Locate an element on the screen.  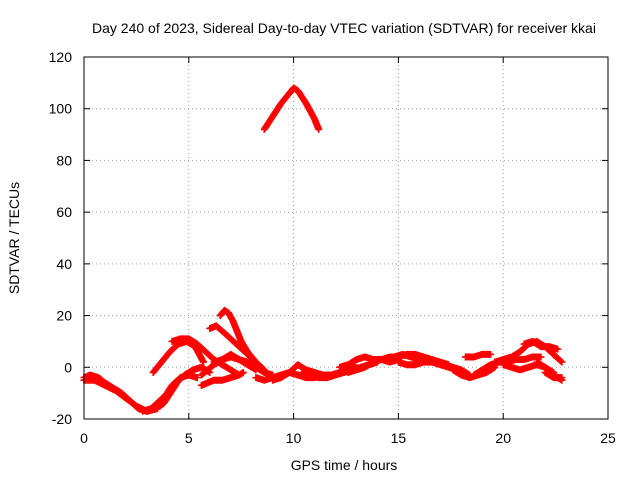
x-tick-label: 20 is located at coordinates (503, 438).